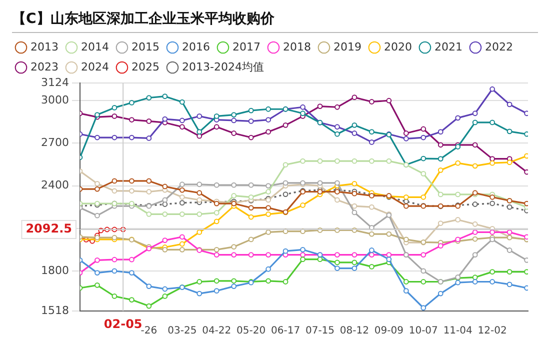  I want to click on legend-label: 2019, so click(347, 47).